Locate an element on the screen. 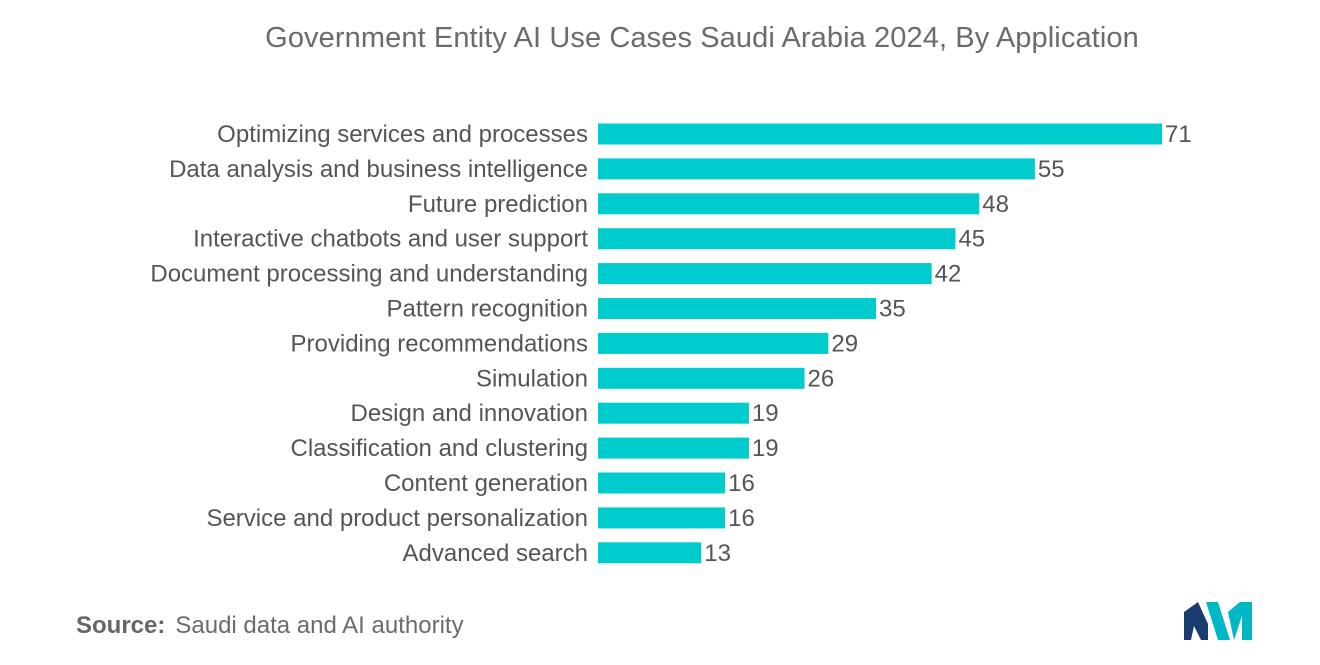 This screenshot has width=1320, height=665. mordor-intelligence-logo-icon is located at coordinates (1218, 621).